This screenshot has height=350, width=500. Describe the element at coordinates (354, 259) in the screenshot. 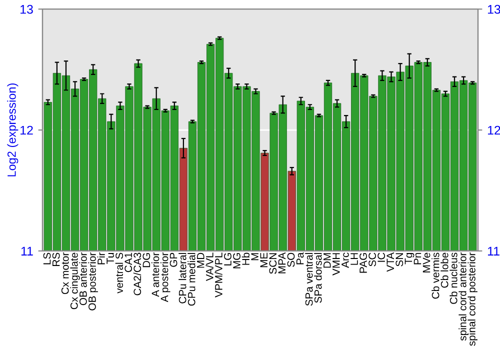

I see `x-tick-label: LH` at that location.